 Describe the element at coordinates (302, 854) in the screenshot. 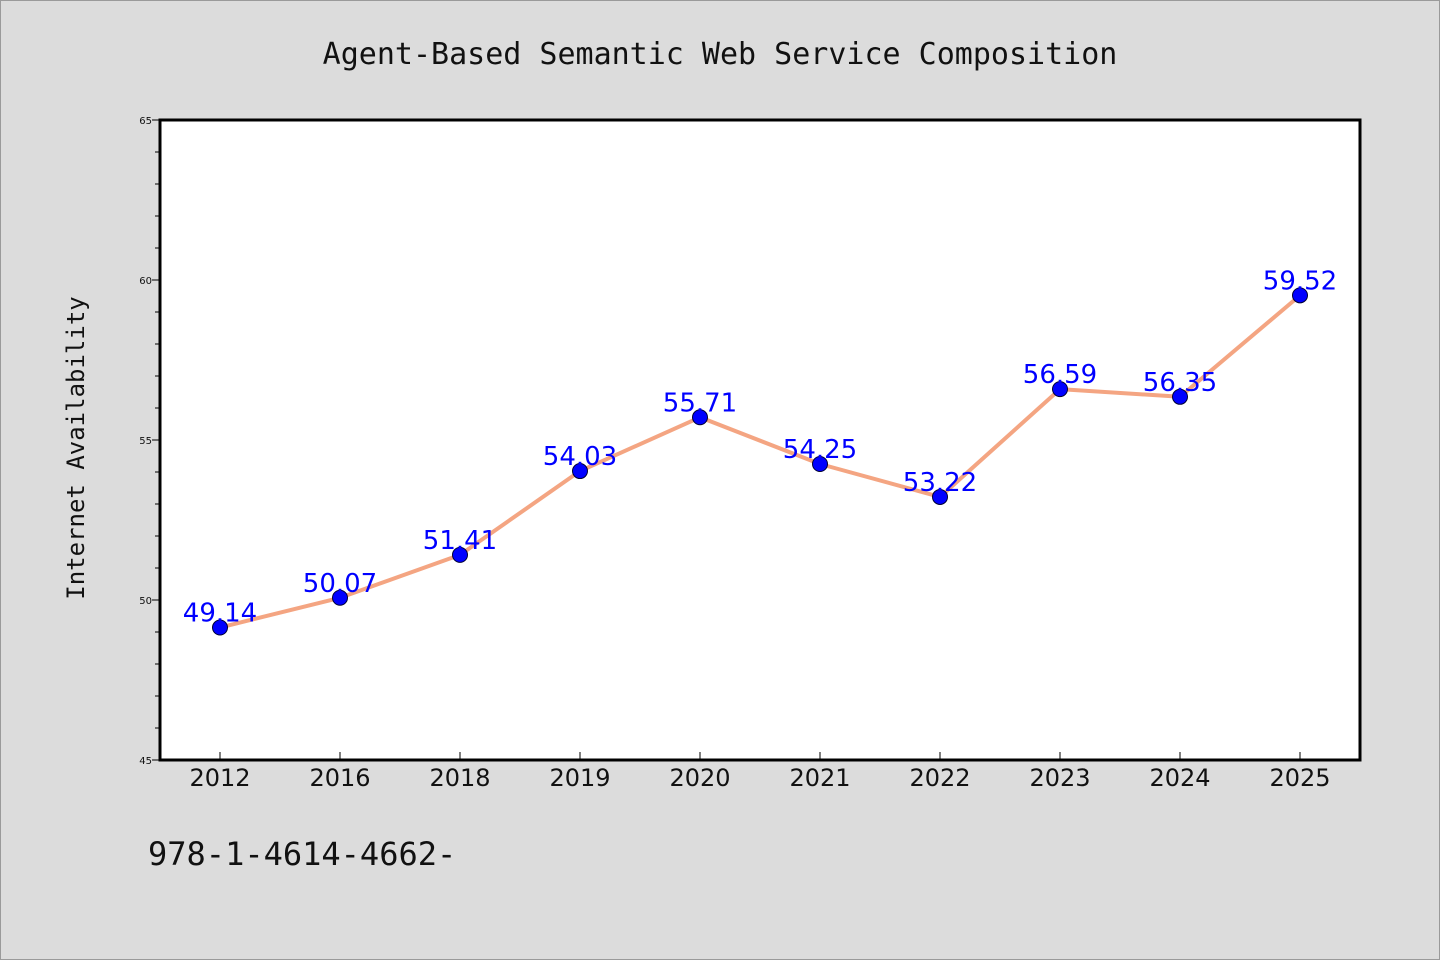

I see `footer-text: 978-1-4614-4662-` at that location.